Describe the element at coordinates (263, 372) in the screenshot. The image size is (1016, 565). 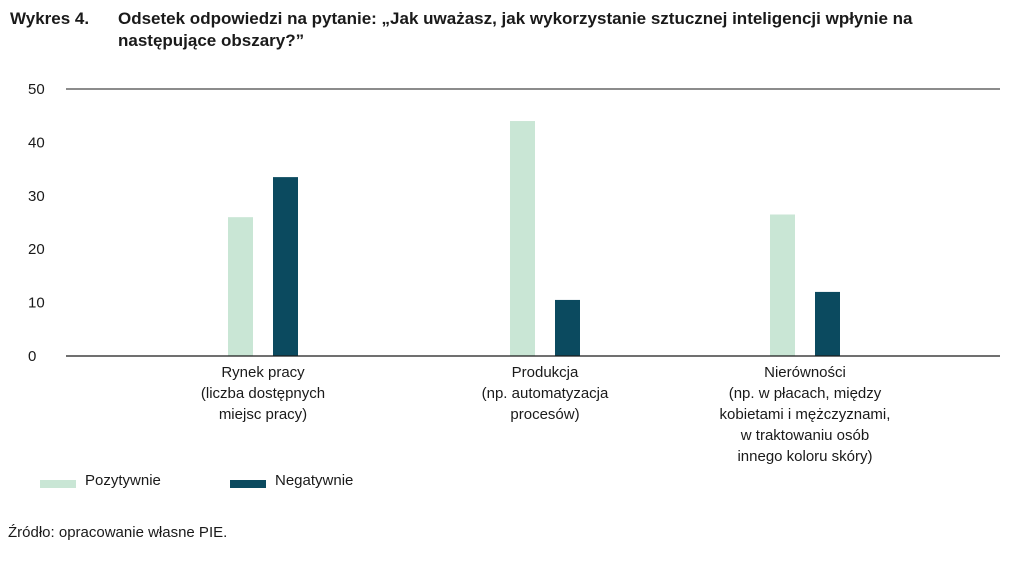
I see `x-category-label: Rynek pracy` at that location.